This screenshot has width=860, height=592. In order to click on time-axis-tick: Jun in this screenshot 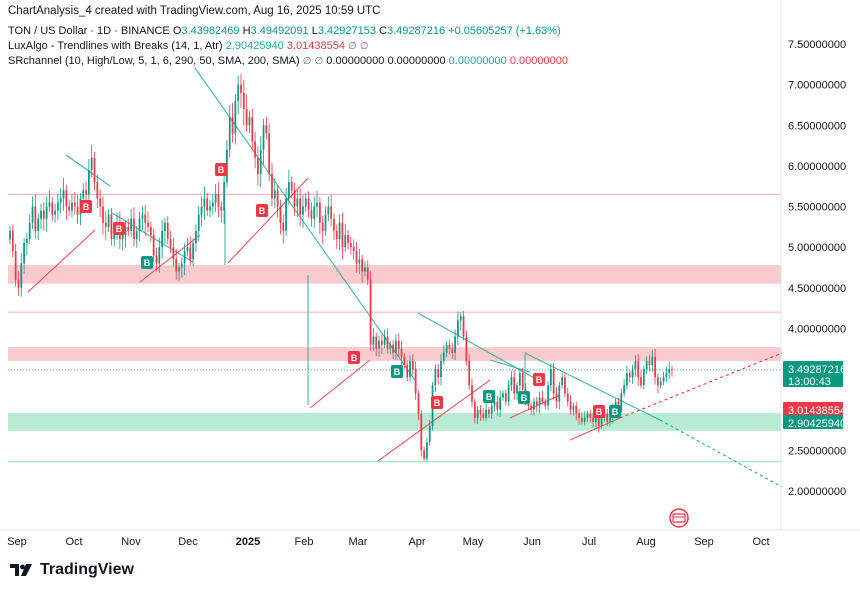, I will do `click(532, 542)`.